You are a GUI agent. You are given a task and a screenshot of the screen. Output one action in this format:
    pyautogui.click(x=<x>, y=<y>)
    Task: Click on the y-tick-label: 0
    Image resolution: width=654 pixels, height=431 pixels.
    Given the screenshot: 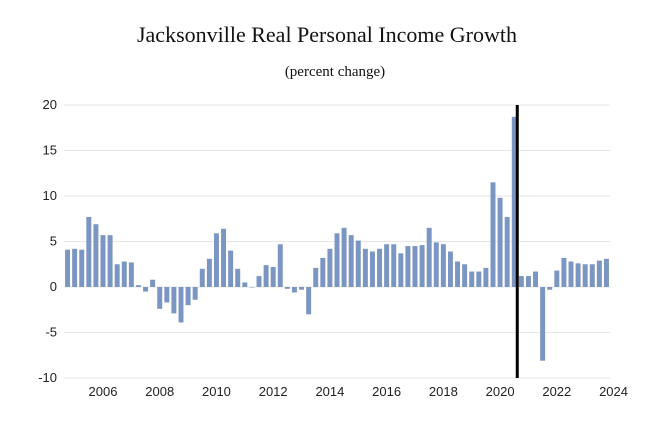 What is the action you would take?
    pyautogui.click(x=53, y=286)
    